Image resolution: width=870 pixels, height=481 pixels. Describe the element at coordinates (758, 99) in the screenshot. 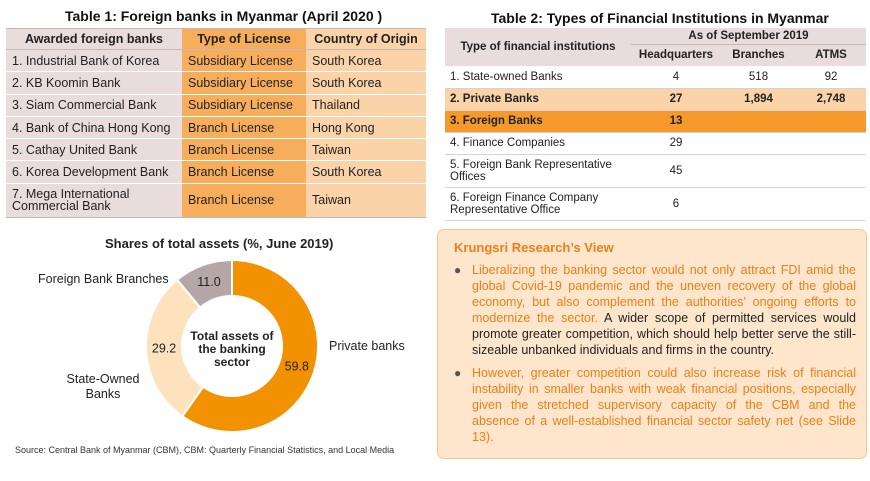

I see `branches-count: 1,894` at that location.